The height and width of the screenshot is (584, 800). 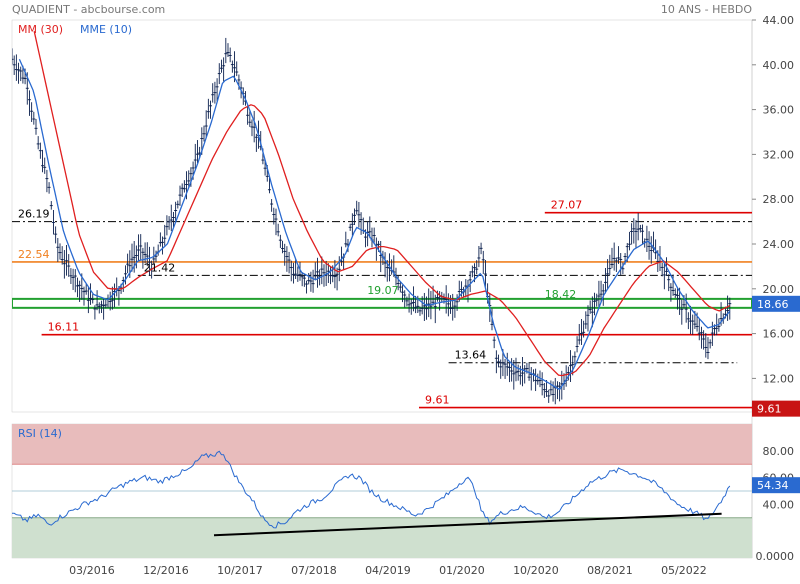 I want to click on low-level-badge-bg, so click(x=776, y=408).